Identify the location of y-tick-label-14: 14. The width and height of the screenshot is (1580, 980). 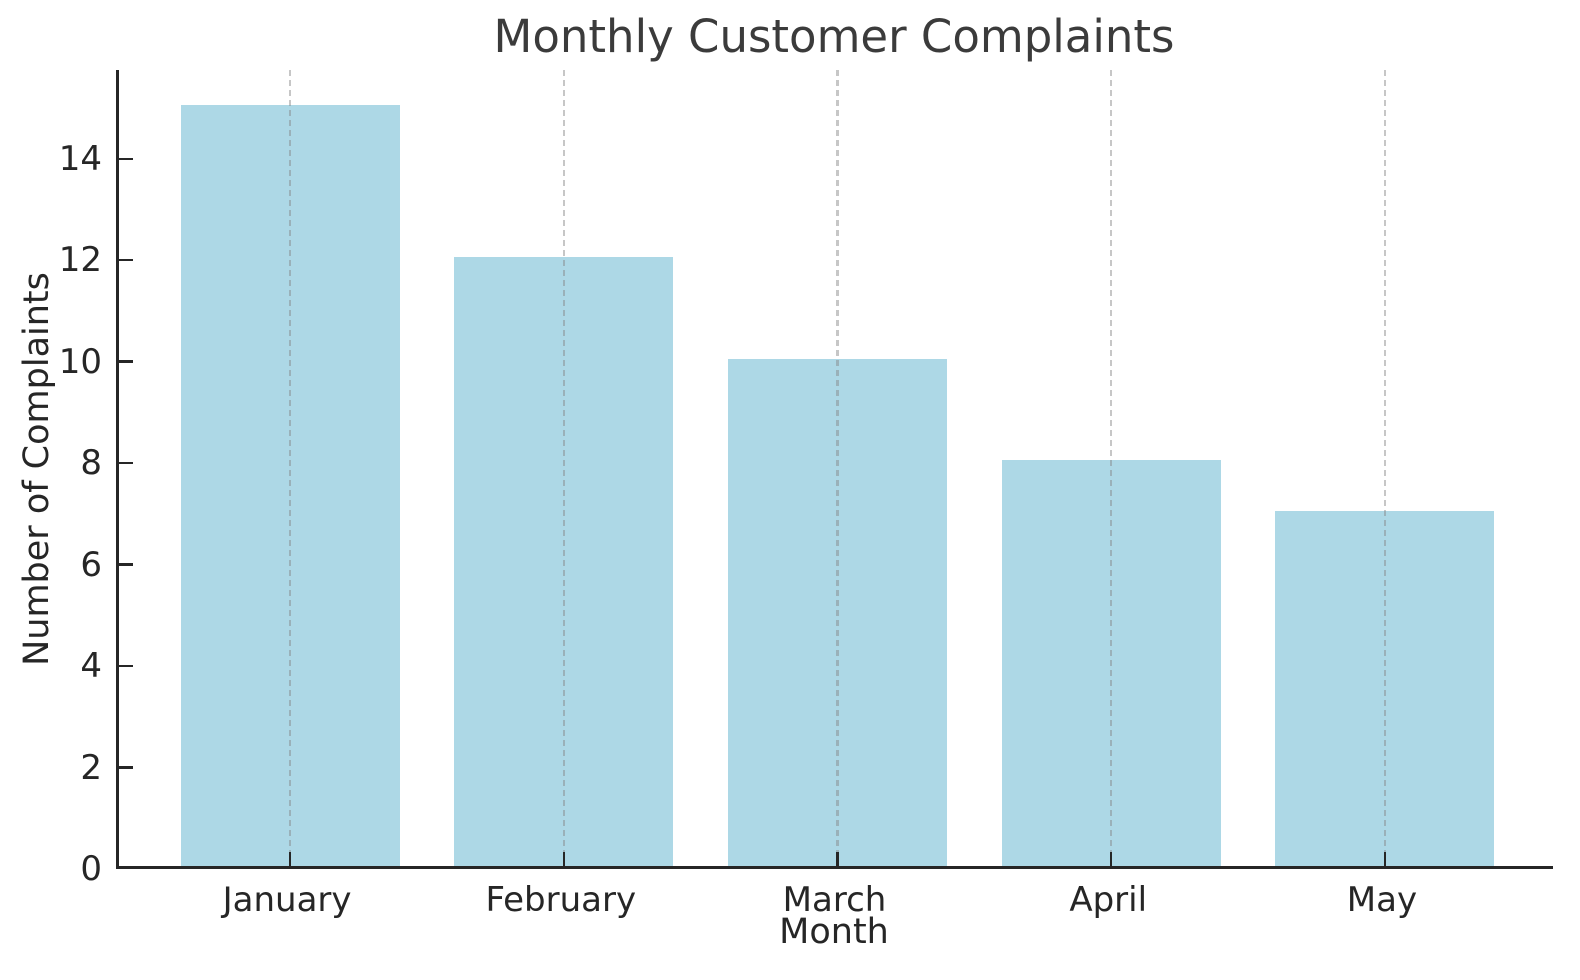
(80, 158).